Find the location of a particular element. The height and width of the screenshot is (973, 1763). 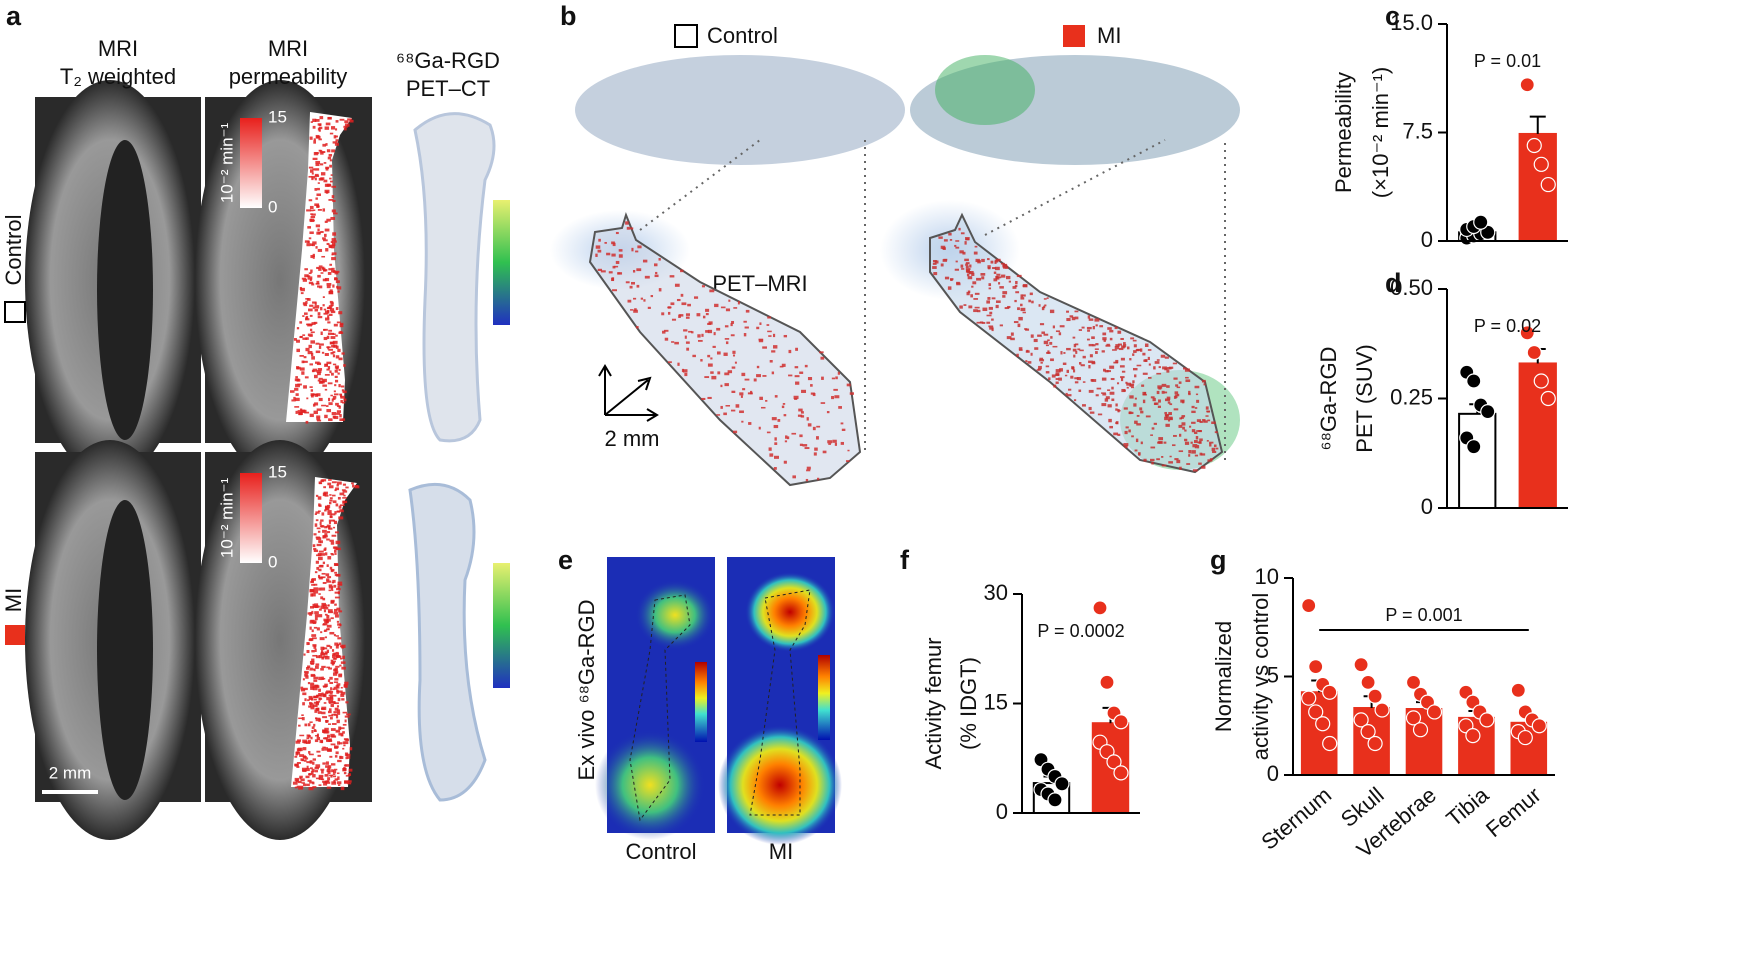

speckled-bone is located at coordinates (1076, 343).